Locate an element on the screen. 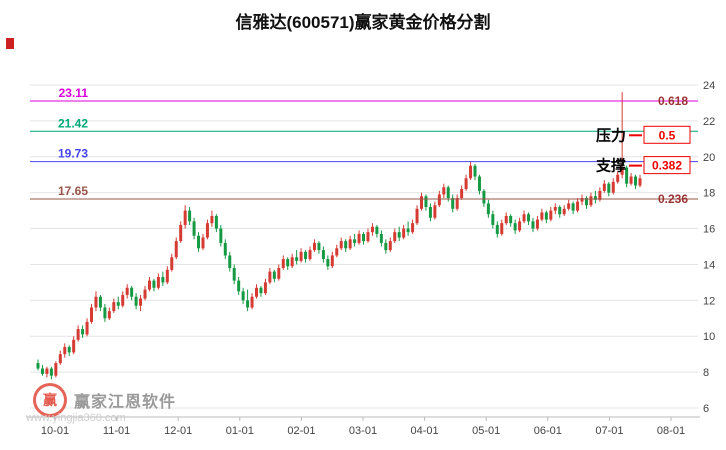 Image resolution: width=726 pixels, height=450 pixels. x-axis-tick-label: 01-01 is located at coordinates (240, 431).